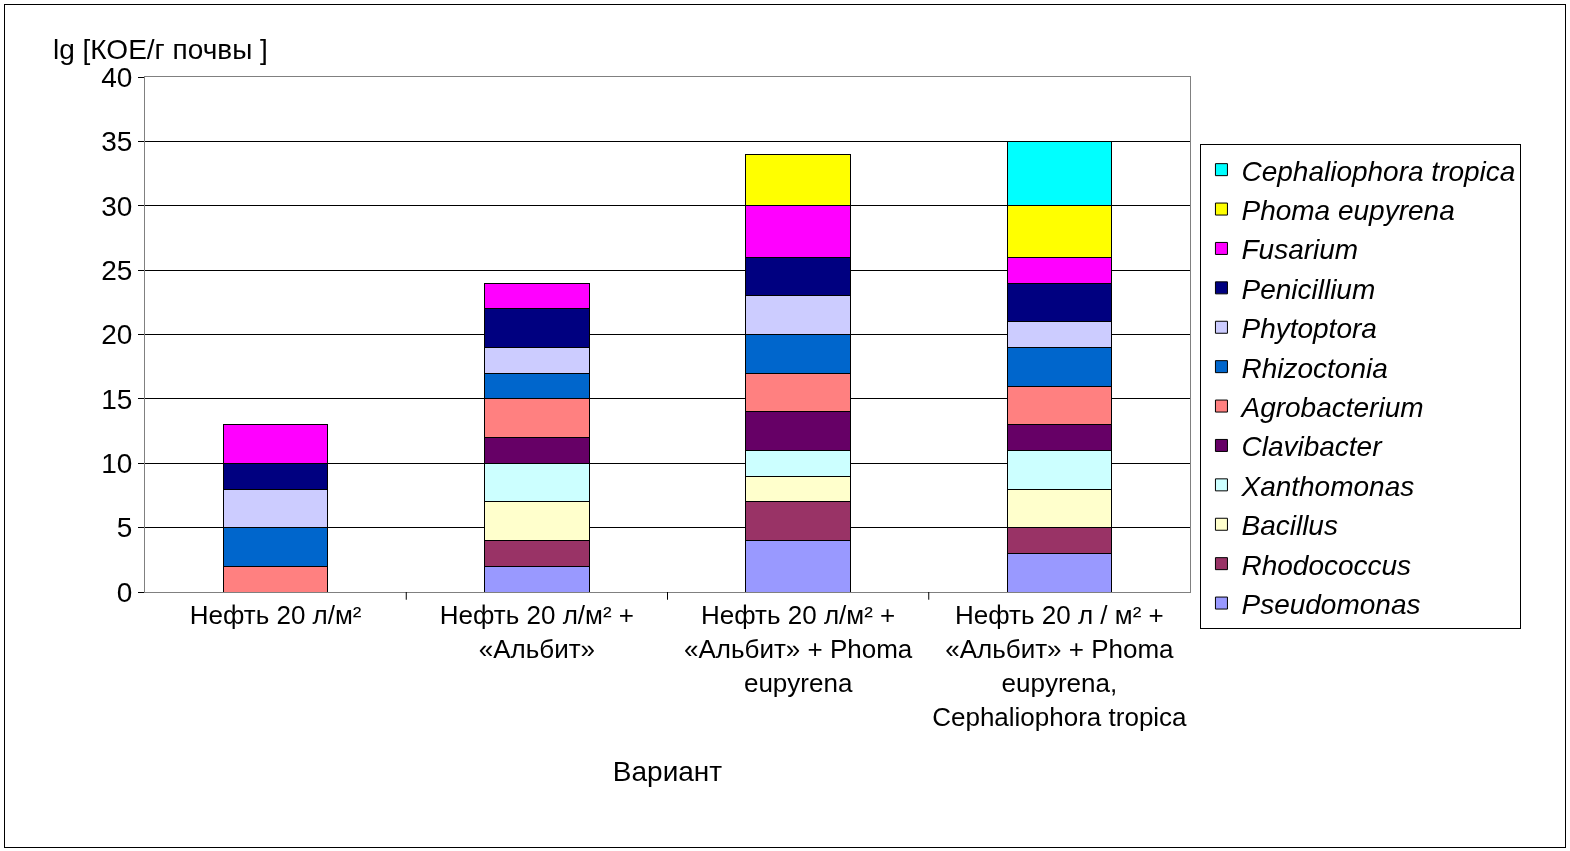  What do you see at coordinates (1331, 407) in the screenshot?
I see `legend-label: Agrobacterium` at bounding box center [1331, 407].